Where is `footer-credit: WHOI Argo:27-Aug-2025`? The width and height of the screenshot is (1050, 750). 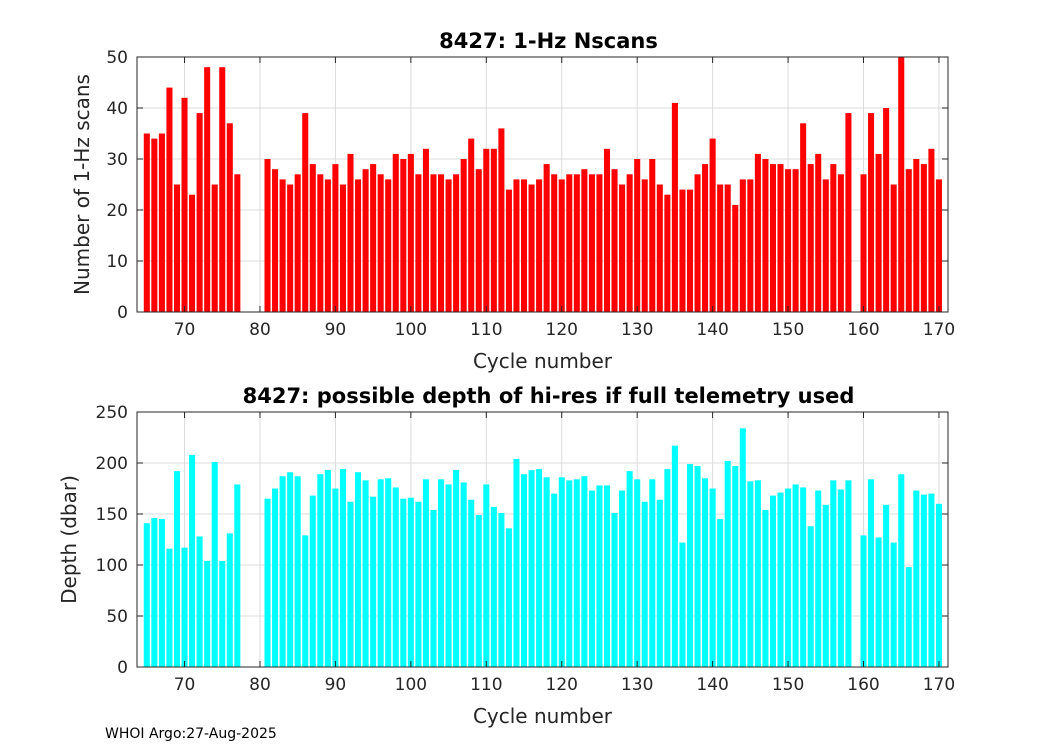
footer-credit: WHOI Argo:27-Aug-2025 is located at coordinates (191, 734).